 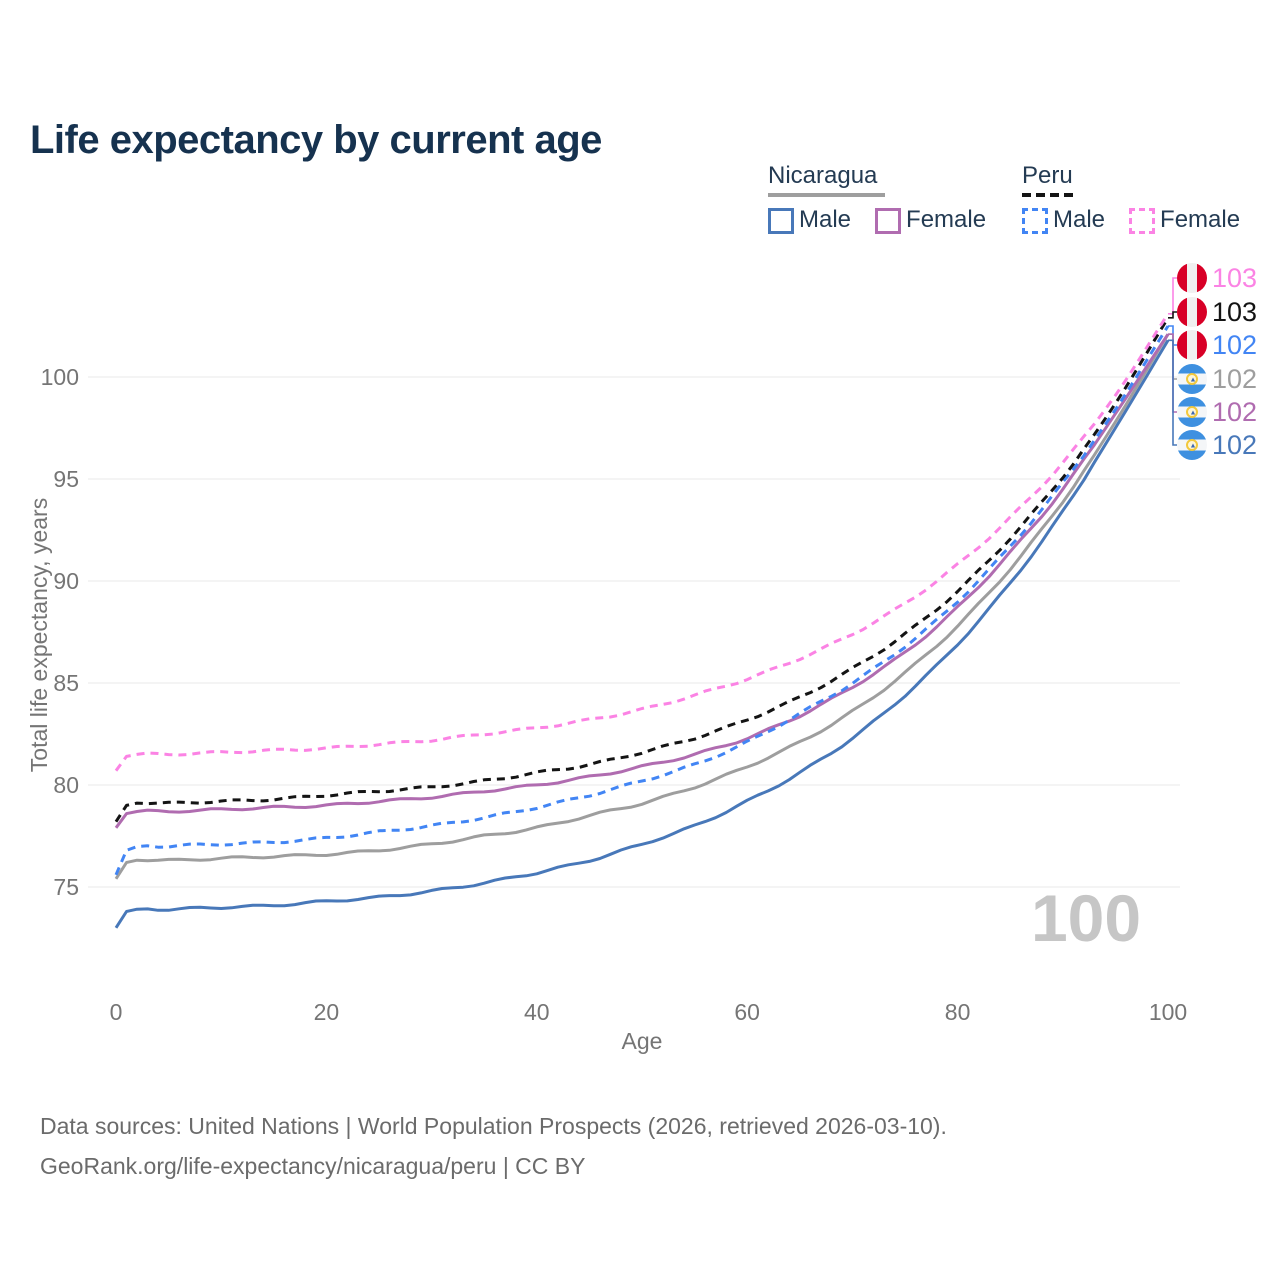 I want to click on x-axis-title: Age, so click(x=642, y=1041).